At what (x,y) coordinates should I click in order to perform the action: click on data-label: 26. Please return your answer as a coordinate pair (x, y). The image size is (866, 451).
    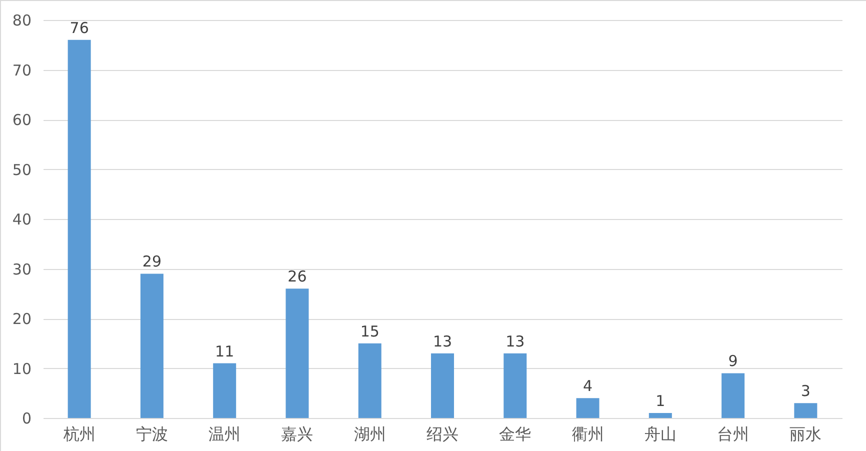
    Looking at the image, I should click on (297, 277).